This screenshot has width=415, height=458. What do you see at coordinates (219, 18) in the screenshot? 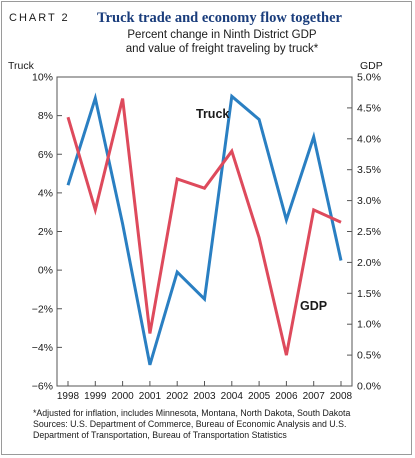
I see `chart-title: Truck trade and economy flow together` at bounding box center [219, 18].